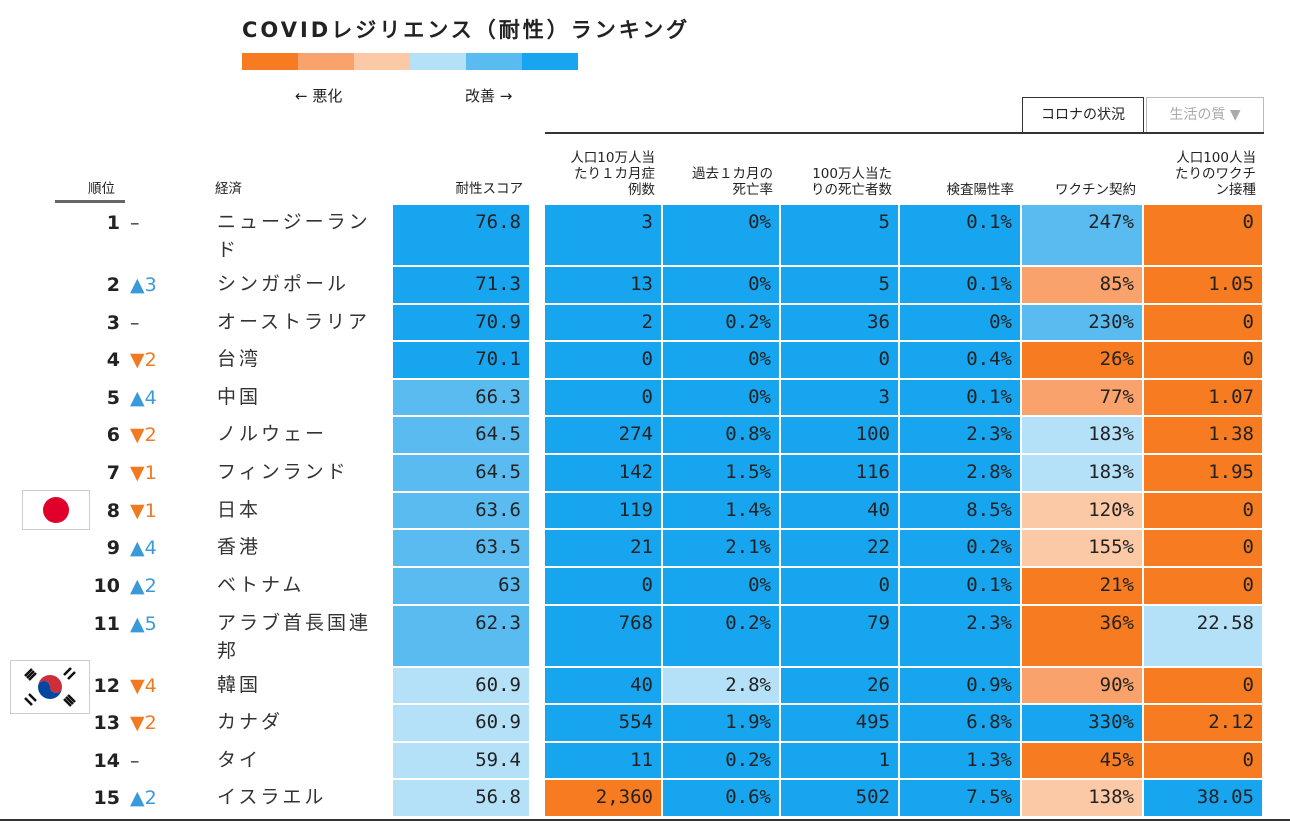 This screenshot has height=823, width=1290. I want to click on cell: 183%, so click(1082, 435).